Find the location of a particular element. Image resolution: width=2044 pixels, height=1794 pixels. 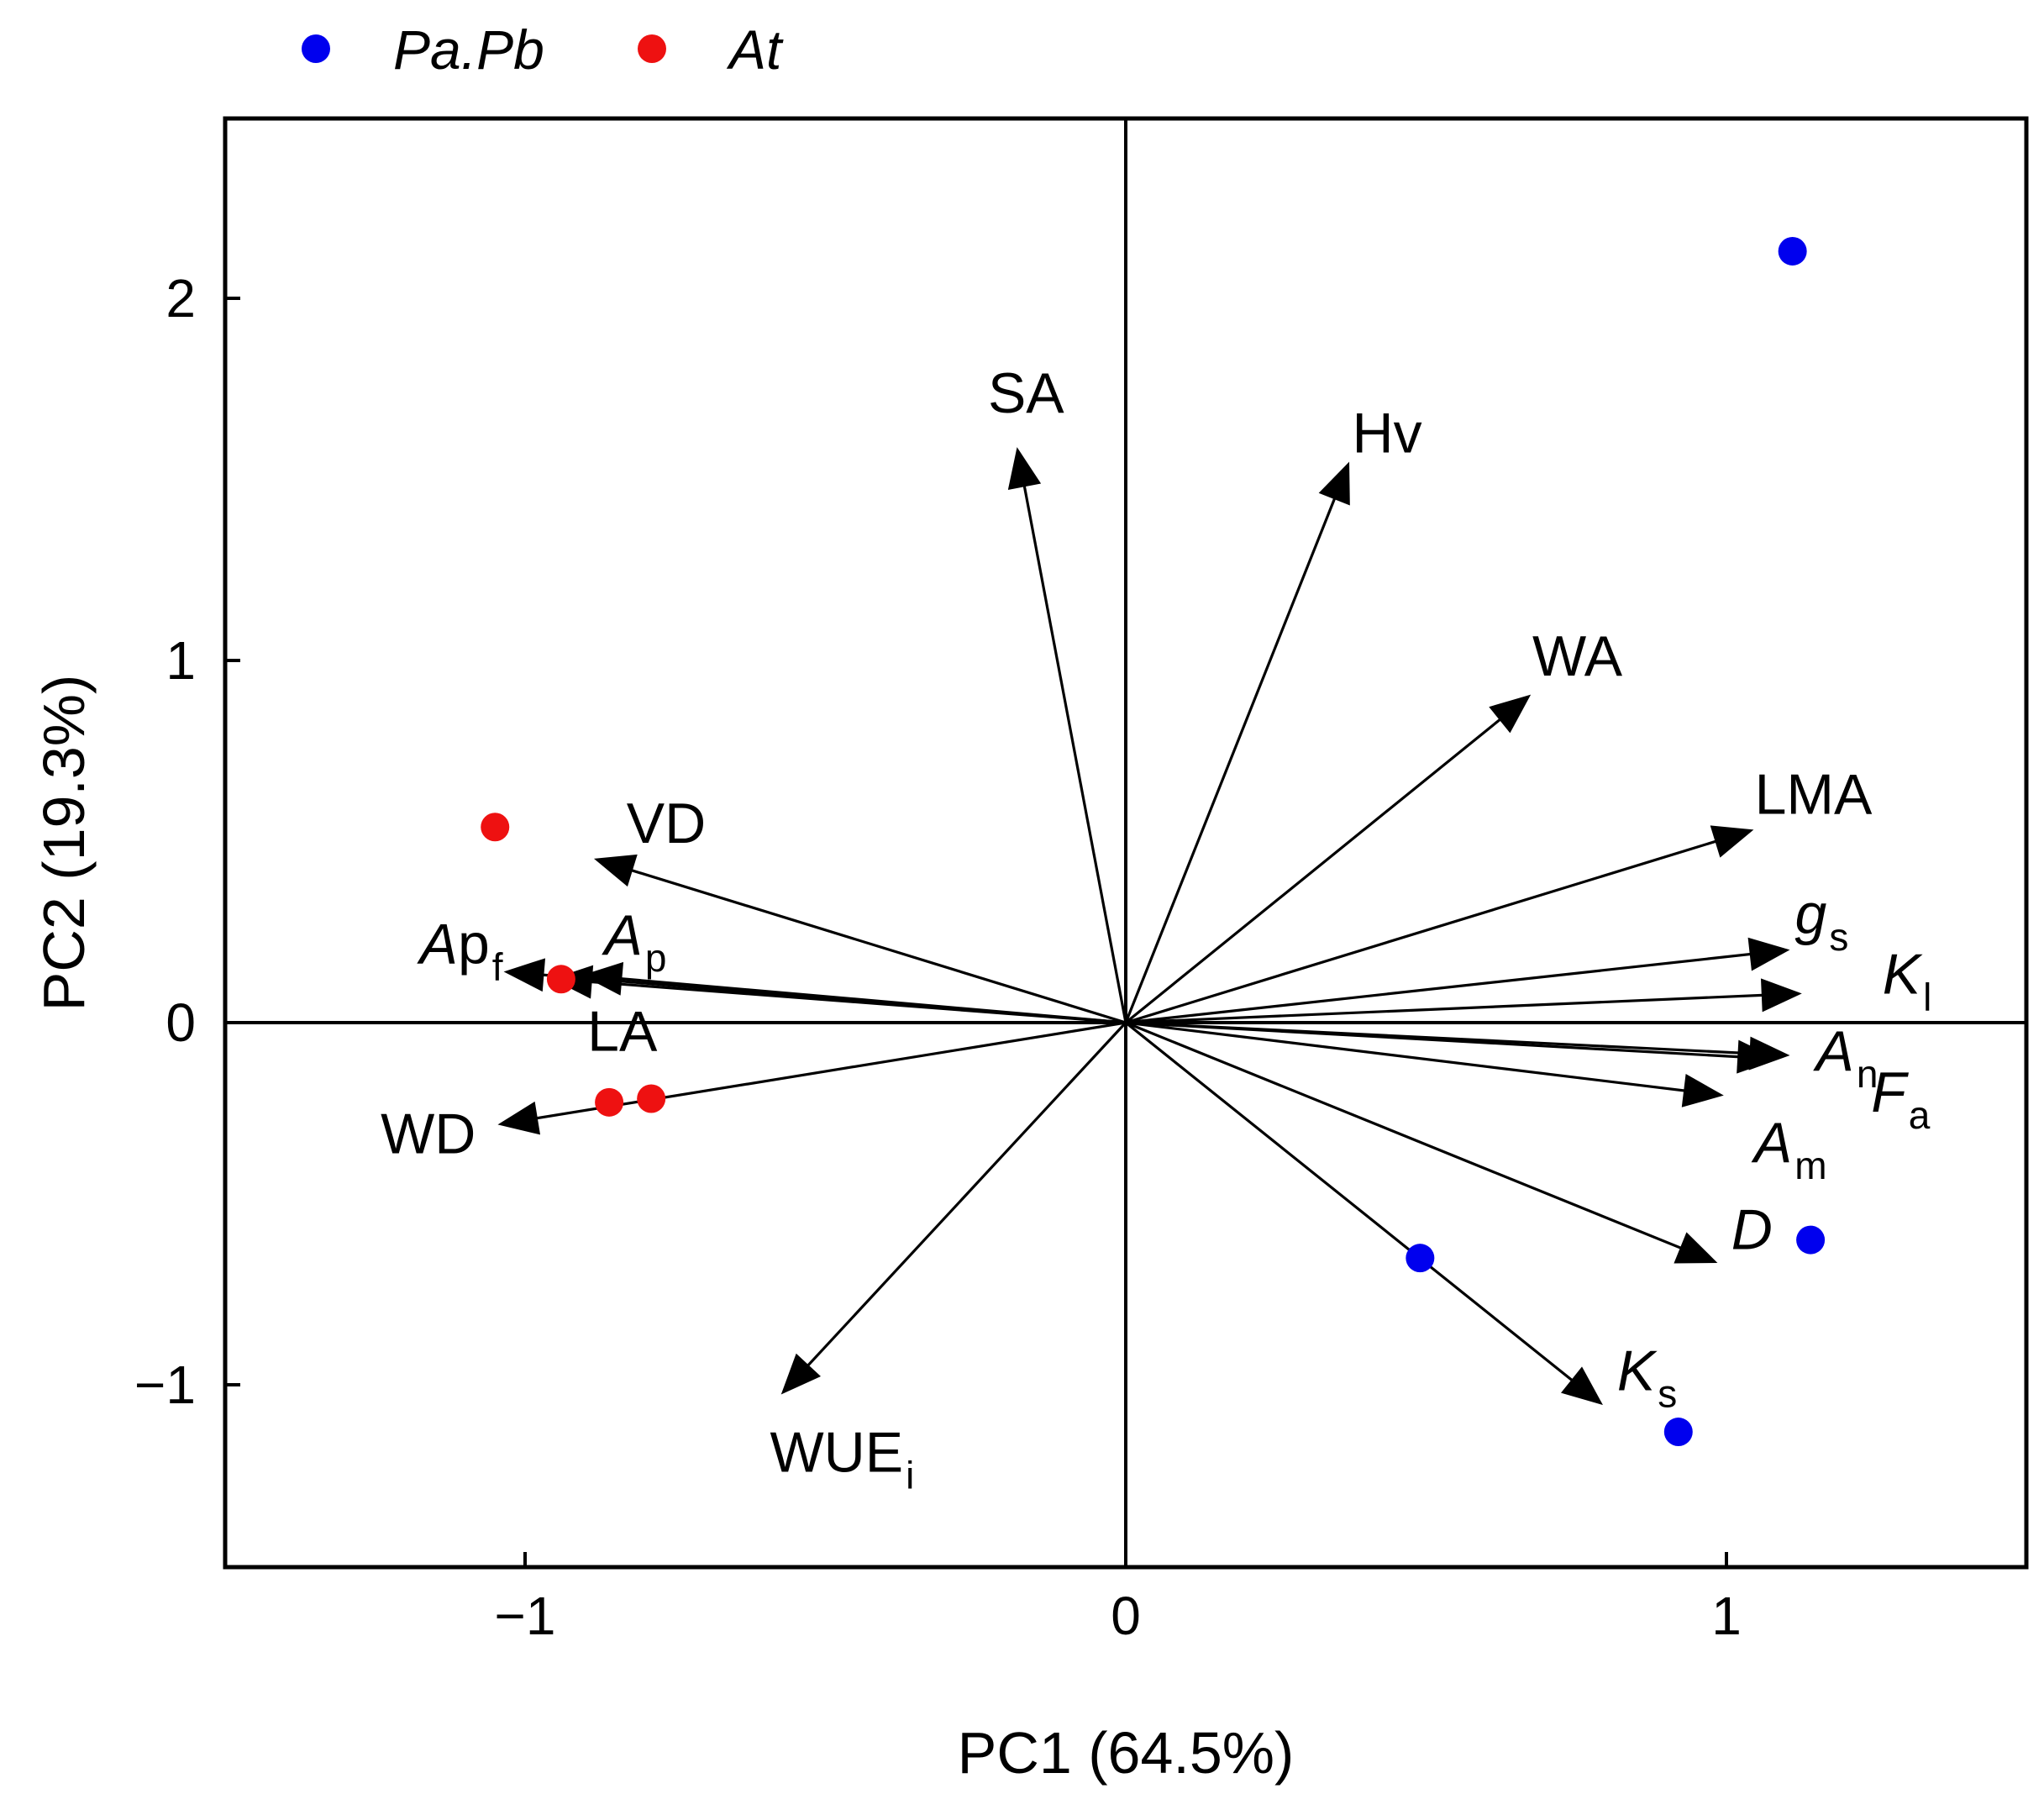

loading-arrow-am is located at coordinates (1424, 1064).